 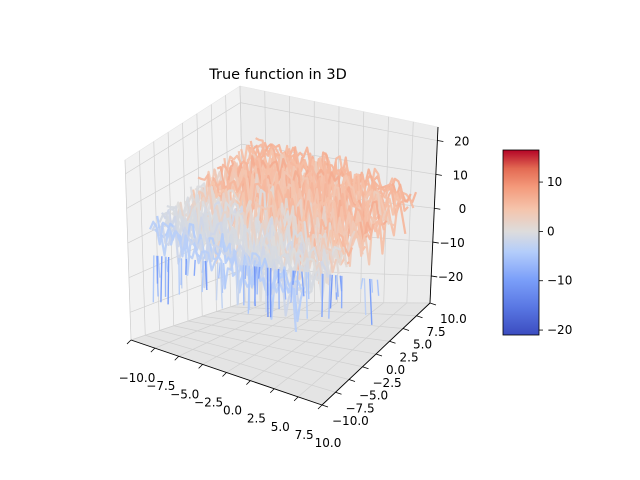 What do you see at coordinates (256, 419) in the screenshot?
I see `x-axis-tick-label: 2.5` at bounding box center [256, 419].